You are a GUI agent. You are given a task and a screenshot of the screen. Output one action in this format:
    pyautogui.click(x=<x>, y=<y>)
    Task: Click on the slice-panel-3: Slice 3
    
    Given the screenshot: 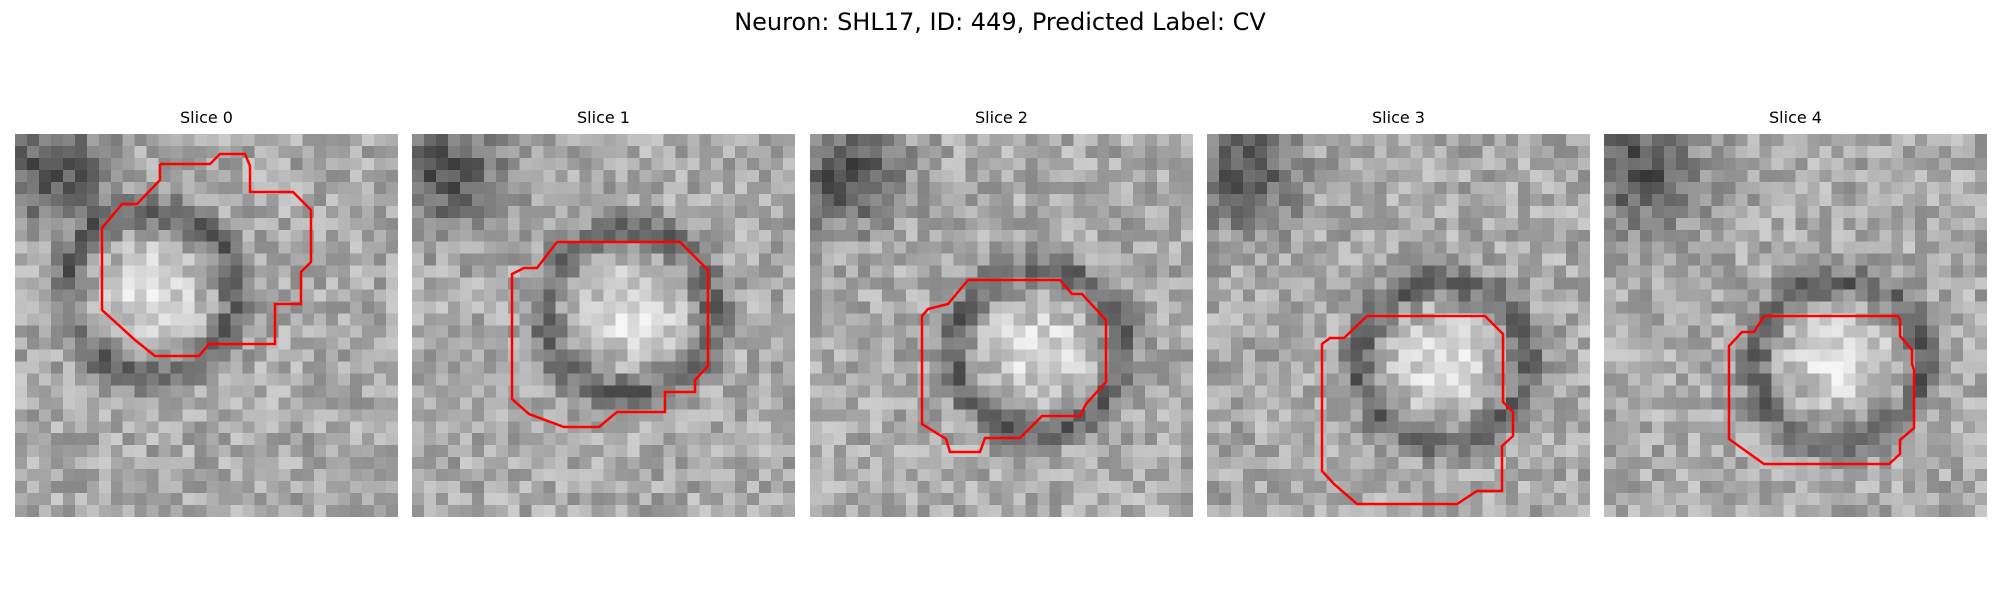 What is the action you would take?
    pyautogui.click(x=1398, y=312)
    